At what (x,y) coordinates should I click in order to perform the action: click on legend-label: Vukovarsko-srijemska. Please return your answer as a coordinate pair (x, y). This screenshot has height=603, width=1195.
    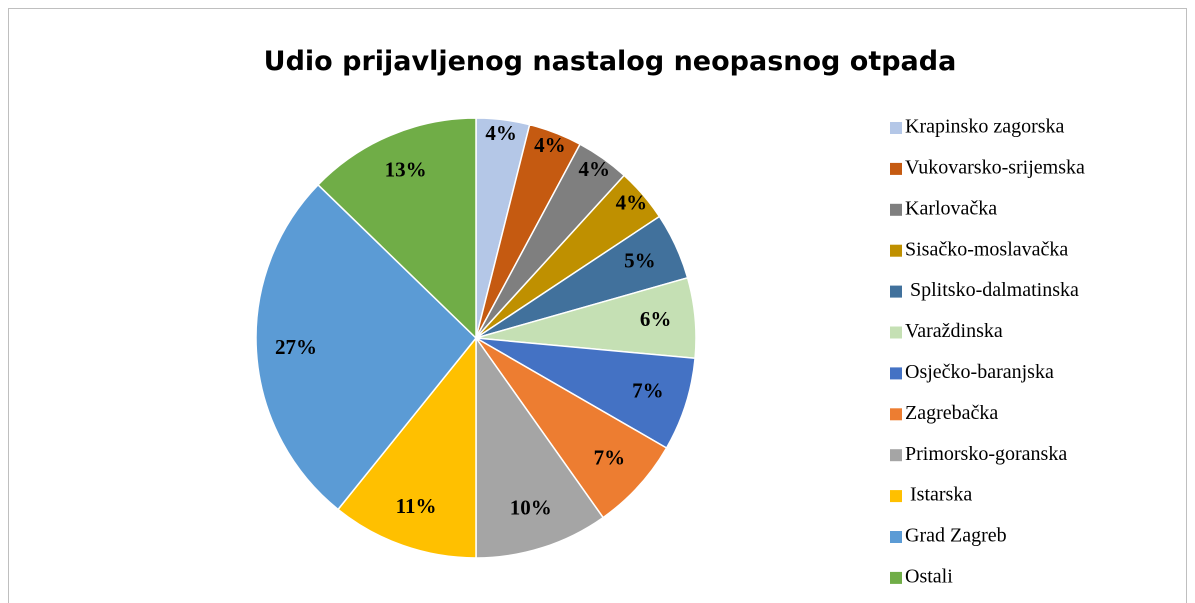
    Looking at the image, I should click on (995, 167).